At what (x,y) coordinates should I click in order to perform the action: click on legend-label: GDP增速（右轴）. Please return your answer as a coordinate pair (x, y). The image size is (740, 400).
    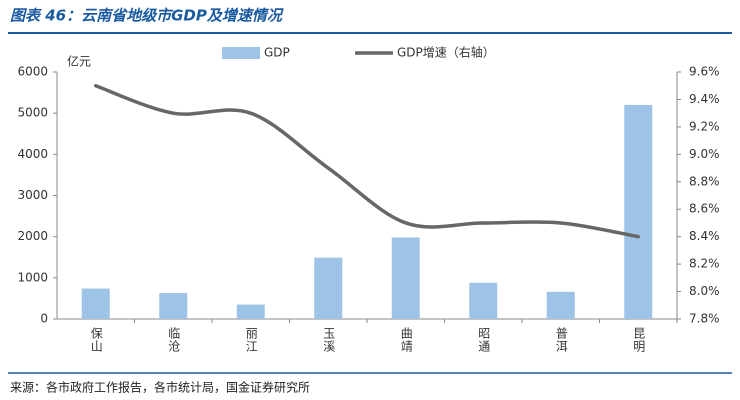
    Looking at the image, I should click on (446, 52).